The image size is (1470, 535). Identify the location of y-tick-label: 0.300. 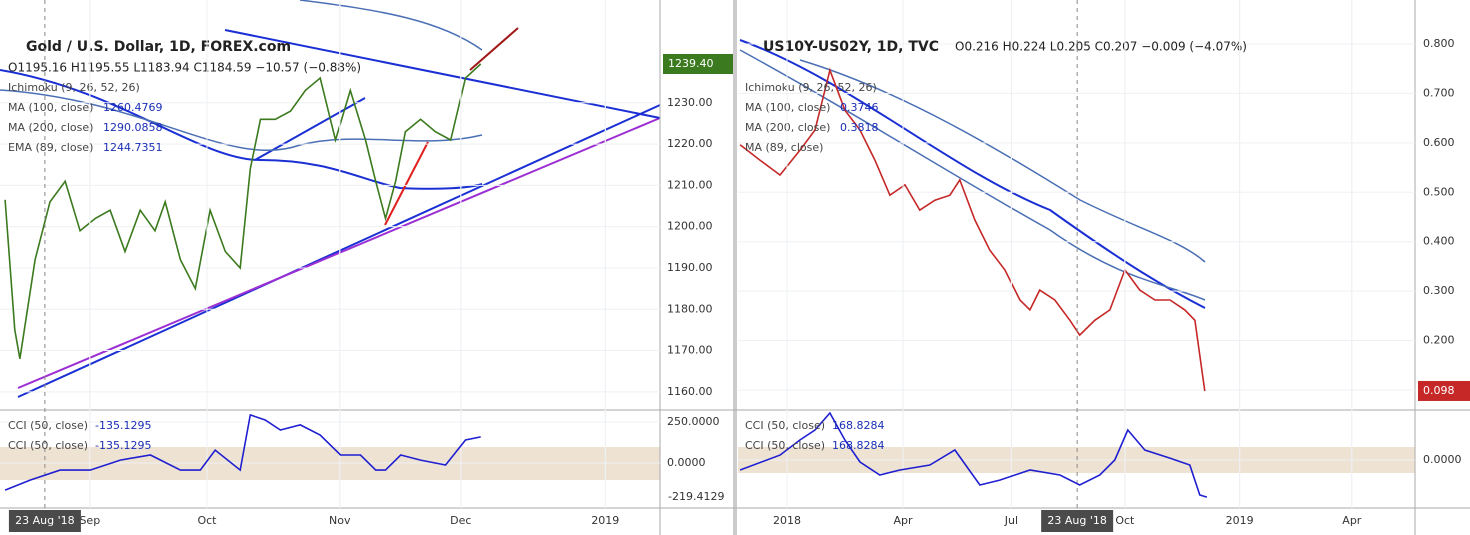
(1439, 290).